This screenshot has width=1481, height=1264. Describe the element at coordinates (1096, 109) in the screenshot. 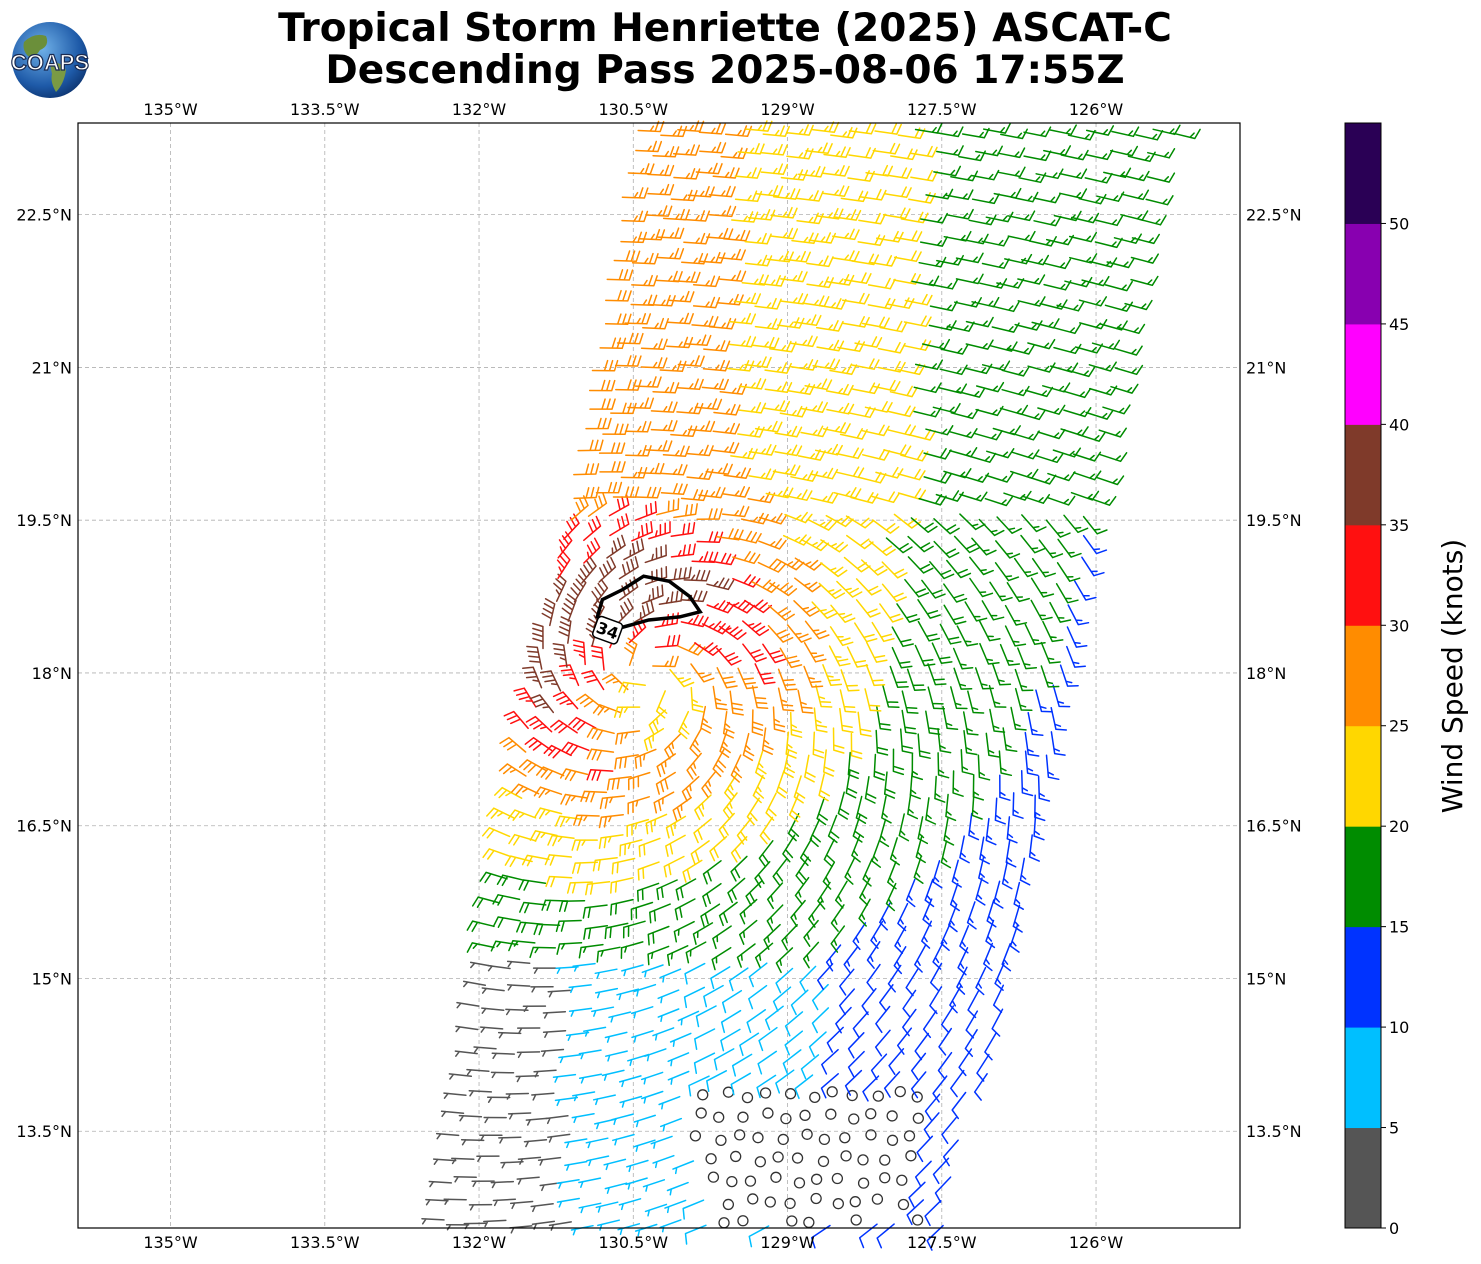

I see `lon-tick-label-top: 126°W` at that location.